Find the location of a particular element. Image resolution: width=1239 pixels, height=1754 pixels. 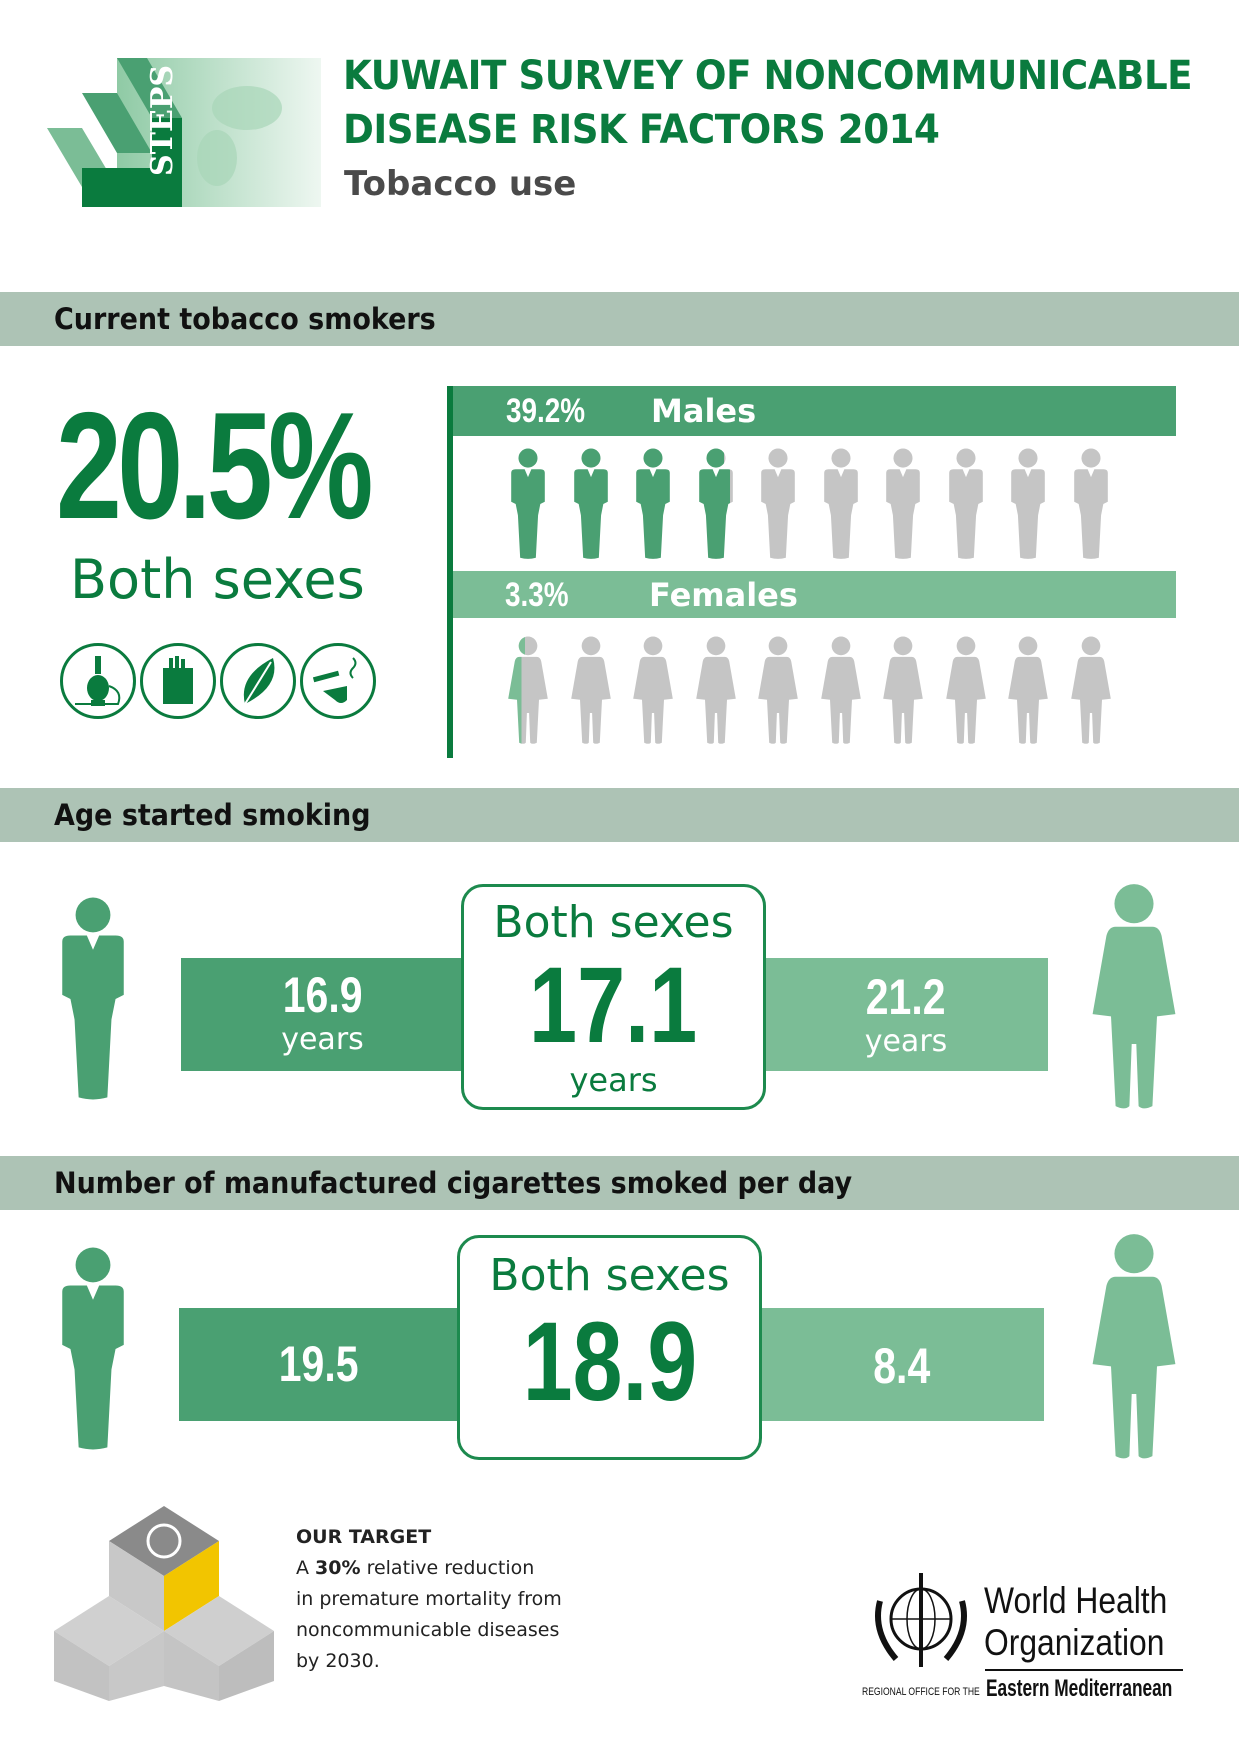

male-cigarettes-box: 19.5 is located at coordinates (319, 1364).